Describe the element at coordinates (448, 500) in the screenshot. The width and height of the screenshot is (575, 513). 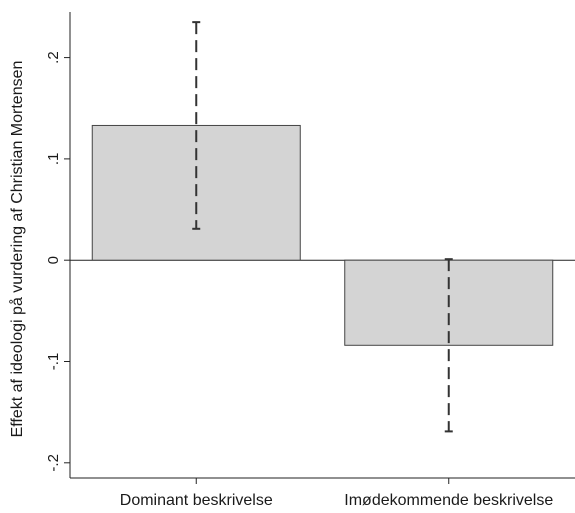
I see `x-tick-label: Imødekommende beskrivelse` at that location.